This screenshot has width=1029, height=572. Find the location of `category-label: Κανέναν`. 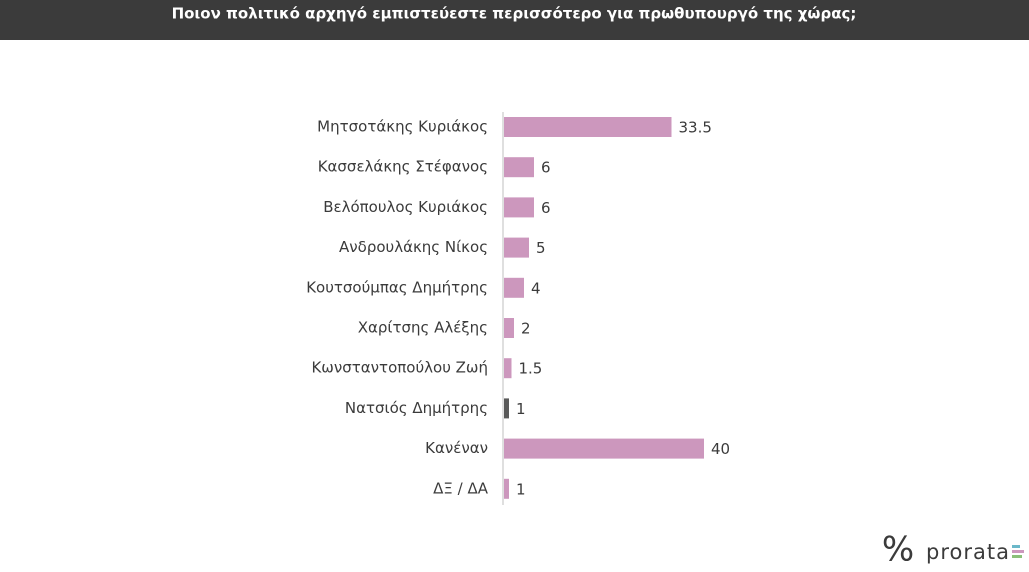

category-label: Κανέναν is located at coordinates (456, 448).